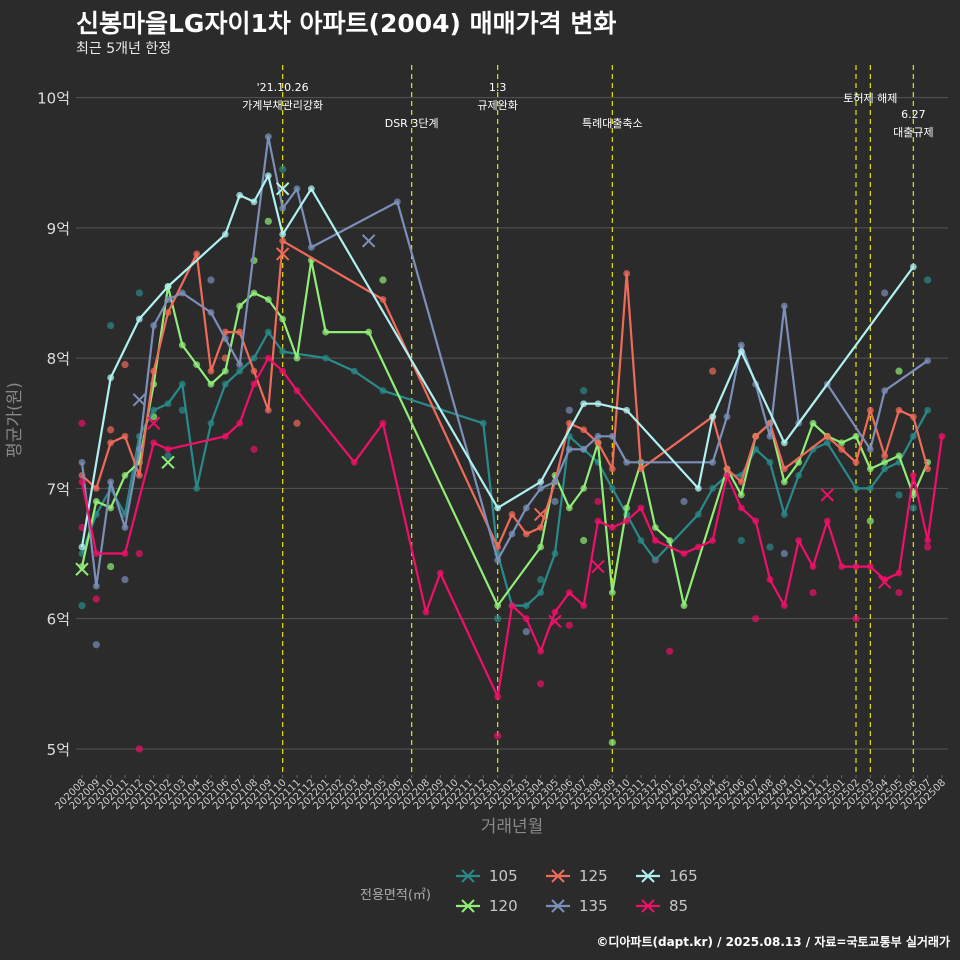 The image size is (960, 960). Describe the element at coordinates (503, 906) in the screenshot. I see `legend-label-120: 120` at that location.